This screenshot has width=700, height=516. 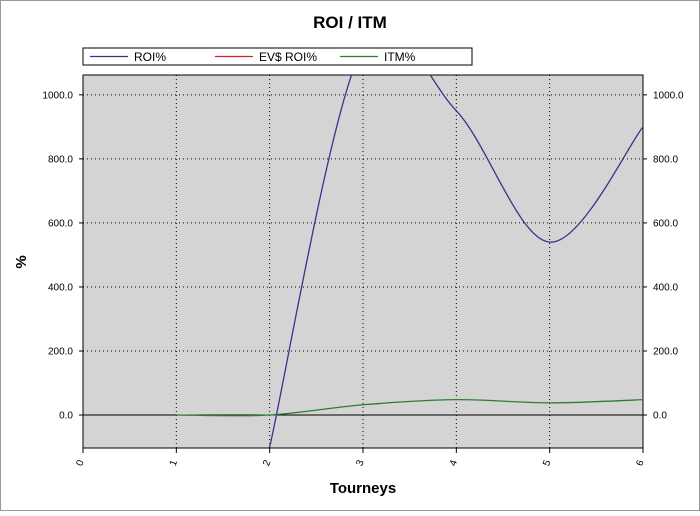 What do you see at coordinates (21, 261) in the screenshot?
I see `y-axis-label: %` at bounding box center [21, 261].